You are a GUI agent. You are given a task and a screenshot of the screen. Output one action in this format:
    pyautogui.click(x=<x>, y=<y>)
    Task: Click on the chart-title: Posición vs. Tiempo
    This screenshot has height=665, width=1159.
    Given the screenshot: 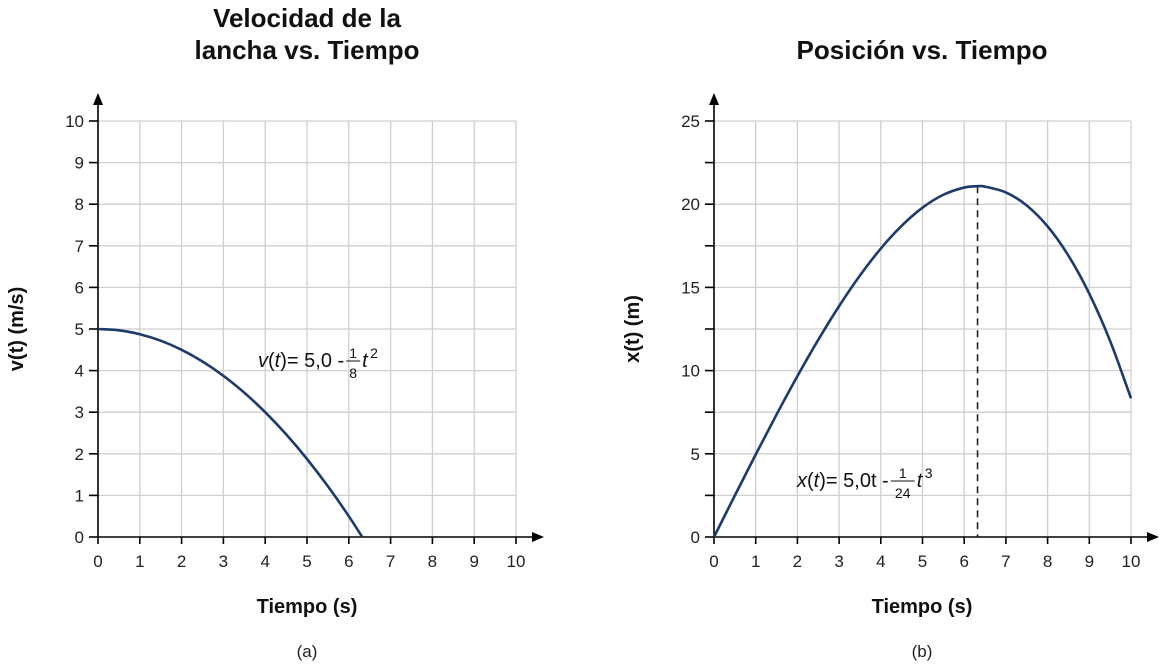 What is the action you would take?
    pyautogui.click(x=922, y=50)
    